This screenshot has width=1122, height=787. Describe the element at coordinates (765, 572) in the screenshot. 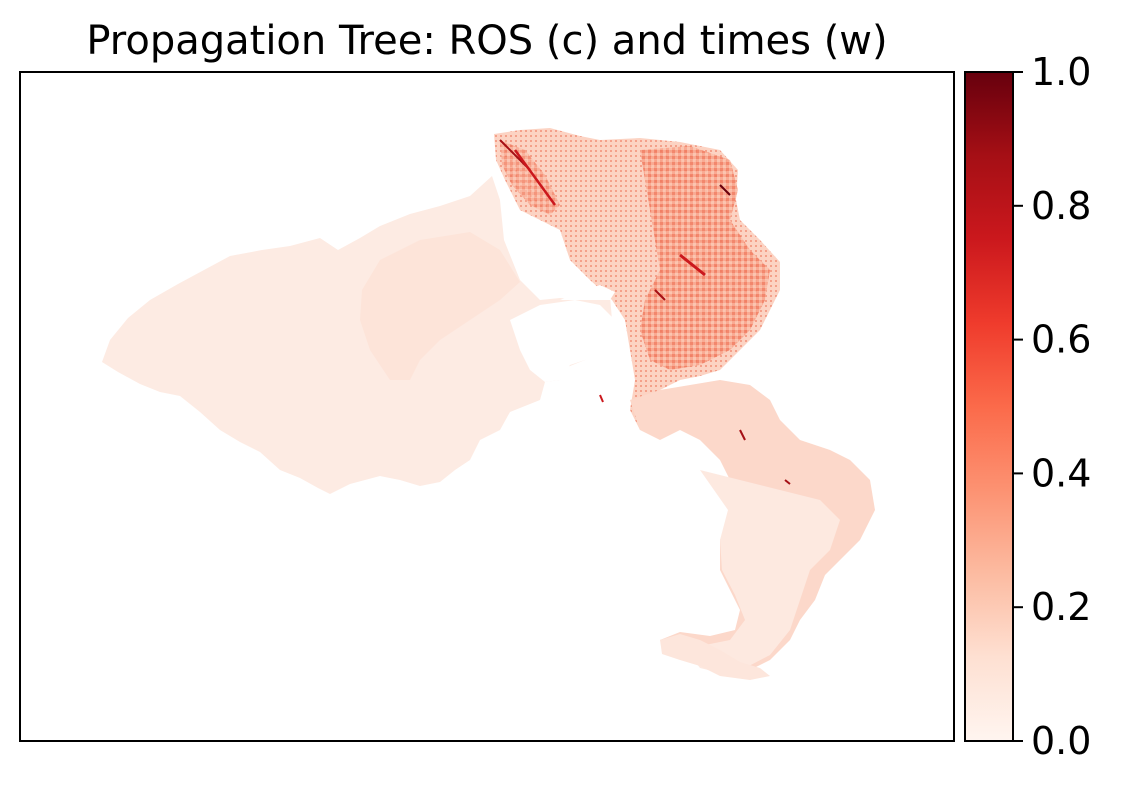

I see `region-south-tail` at that location.